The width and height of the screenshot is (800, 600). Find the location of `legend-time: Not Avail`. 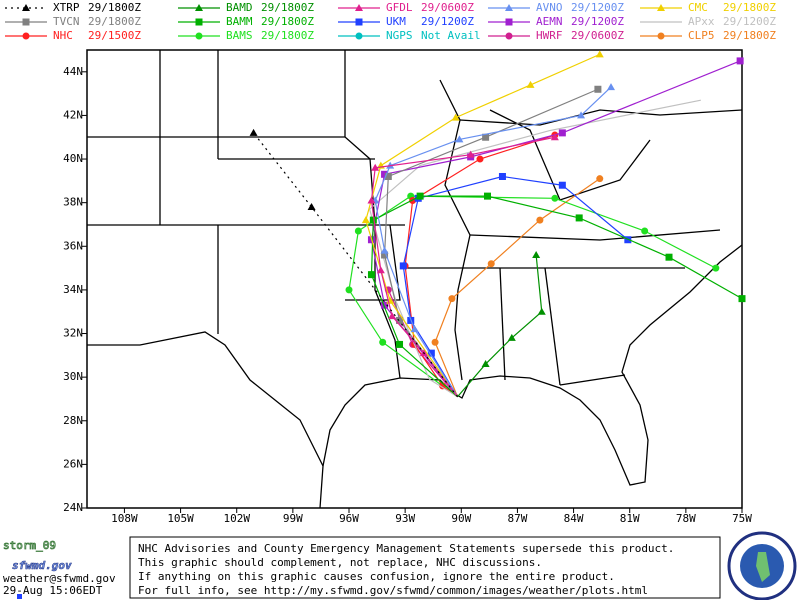

legend-time: Not Avail is located at coordinates (451, 35).